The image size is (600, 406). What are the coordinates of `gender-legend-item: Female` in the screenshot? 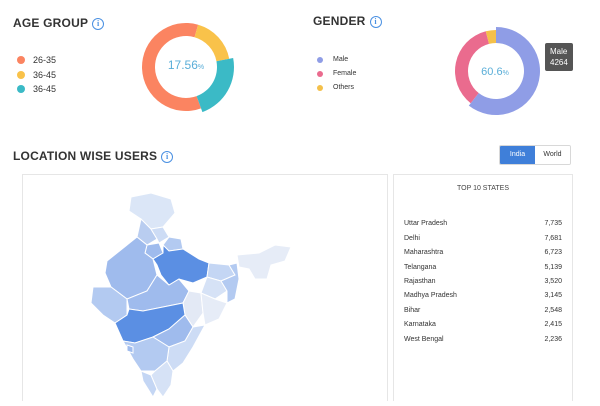 It's located at (336, 73).